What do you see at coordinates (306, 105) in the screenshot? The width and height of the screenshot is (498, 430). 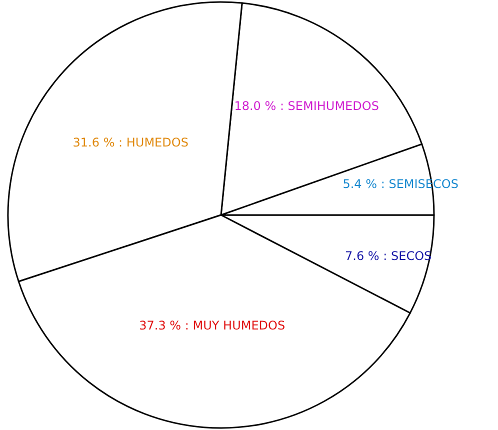 I see `slice-label: 18.0 % : SEMIHUMEDOS` at bounding box center [306, 105].